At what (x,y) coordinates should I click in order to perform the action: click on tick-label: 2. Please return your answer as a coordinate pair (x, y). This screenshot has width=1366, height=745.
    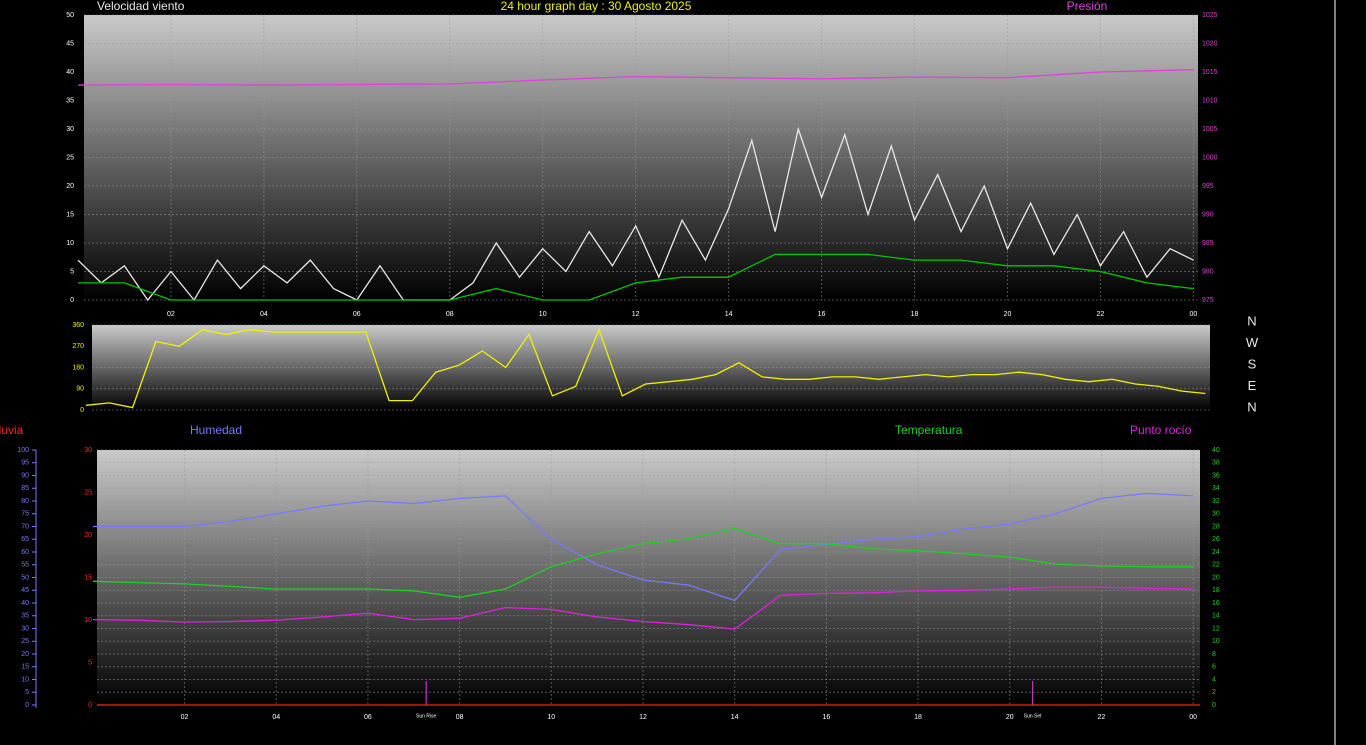
    Looking at the image, I should click on (1214, 692).